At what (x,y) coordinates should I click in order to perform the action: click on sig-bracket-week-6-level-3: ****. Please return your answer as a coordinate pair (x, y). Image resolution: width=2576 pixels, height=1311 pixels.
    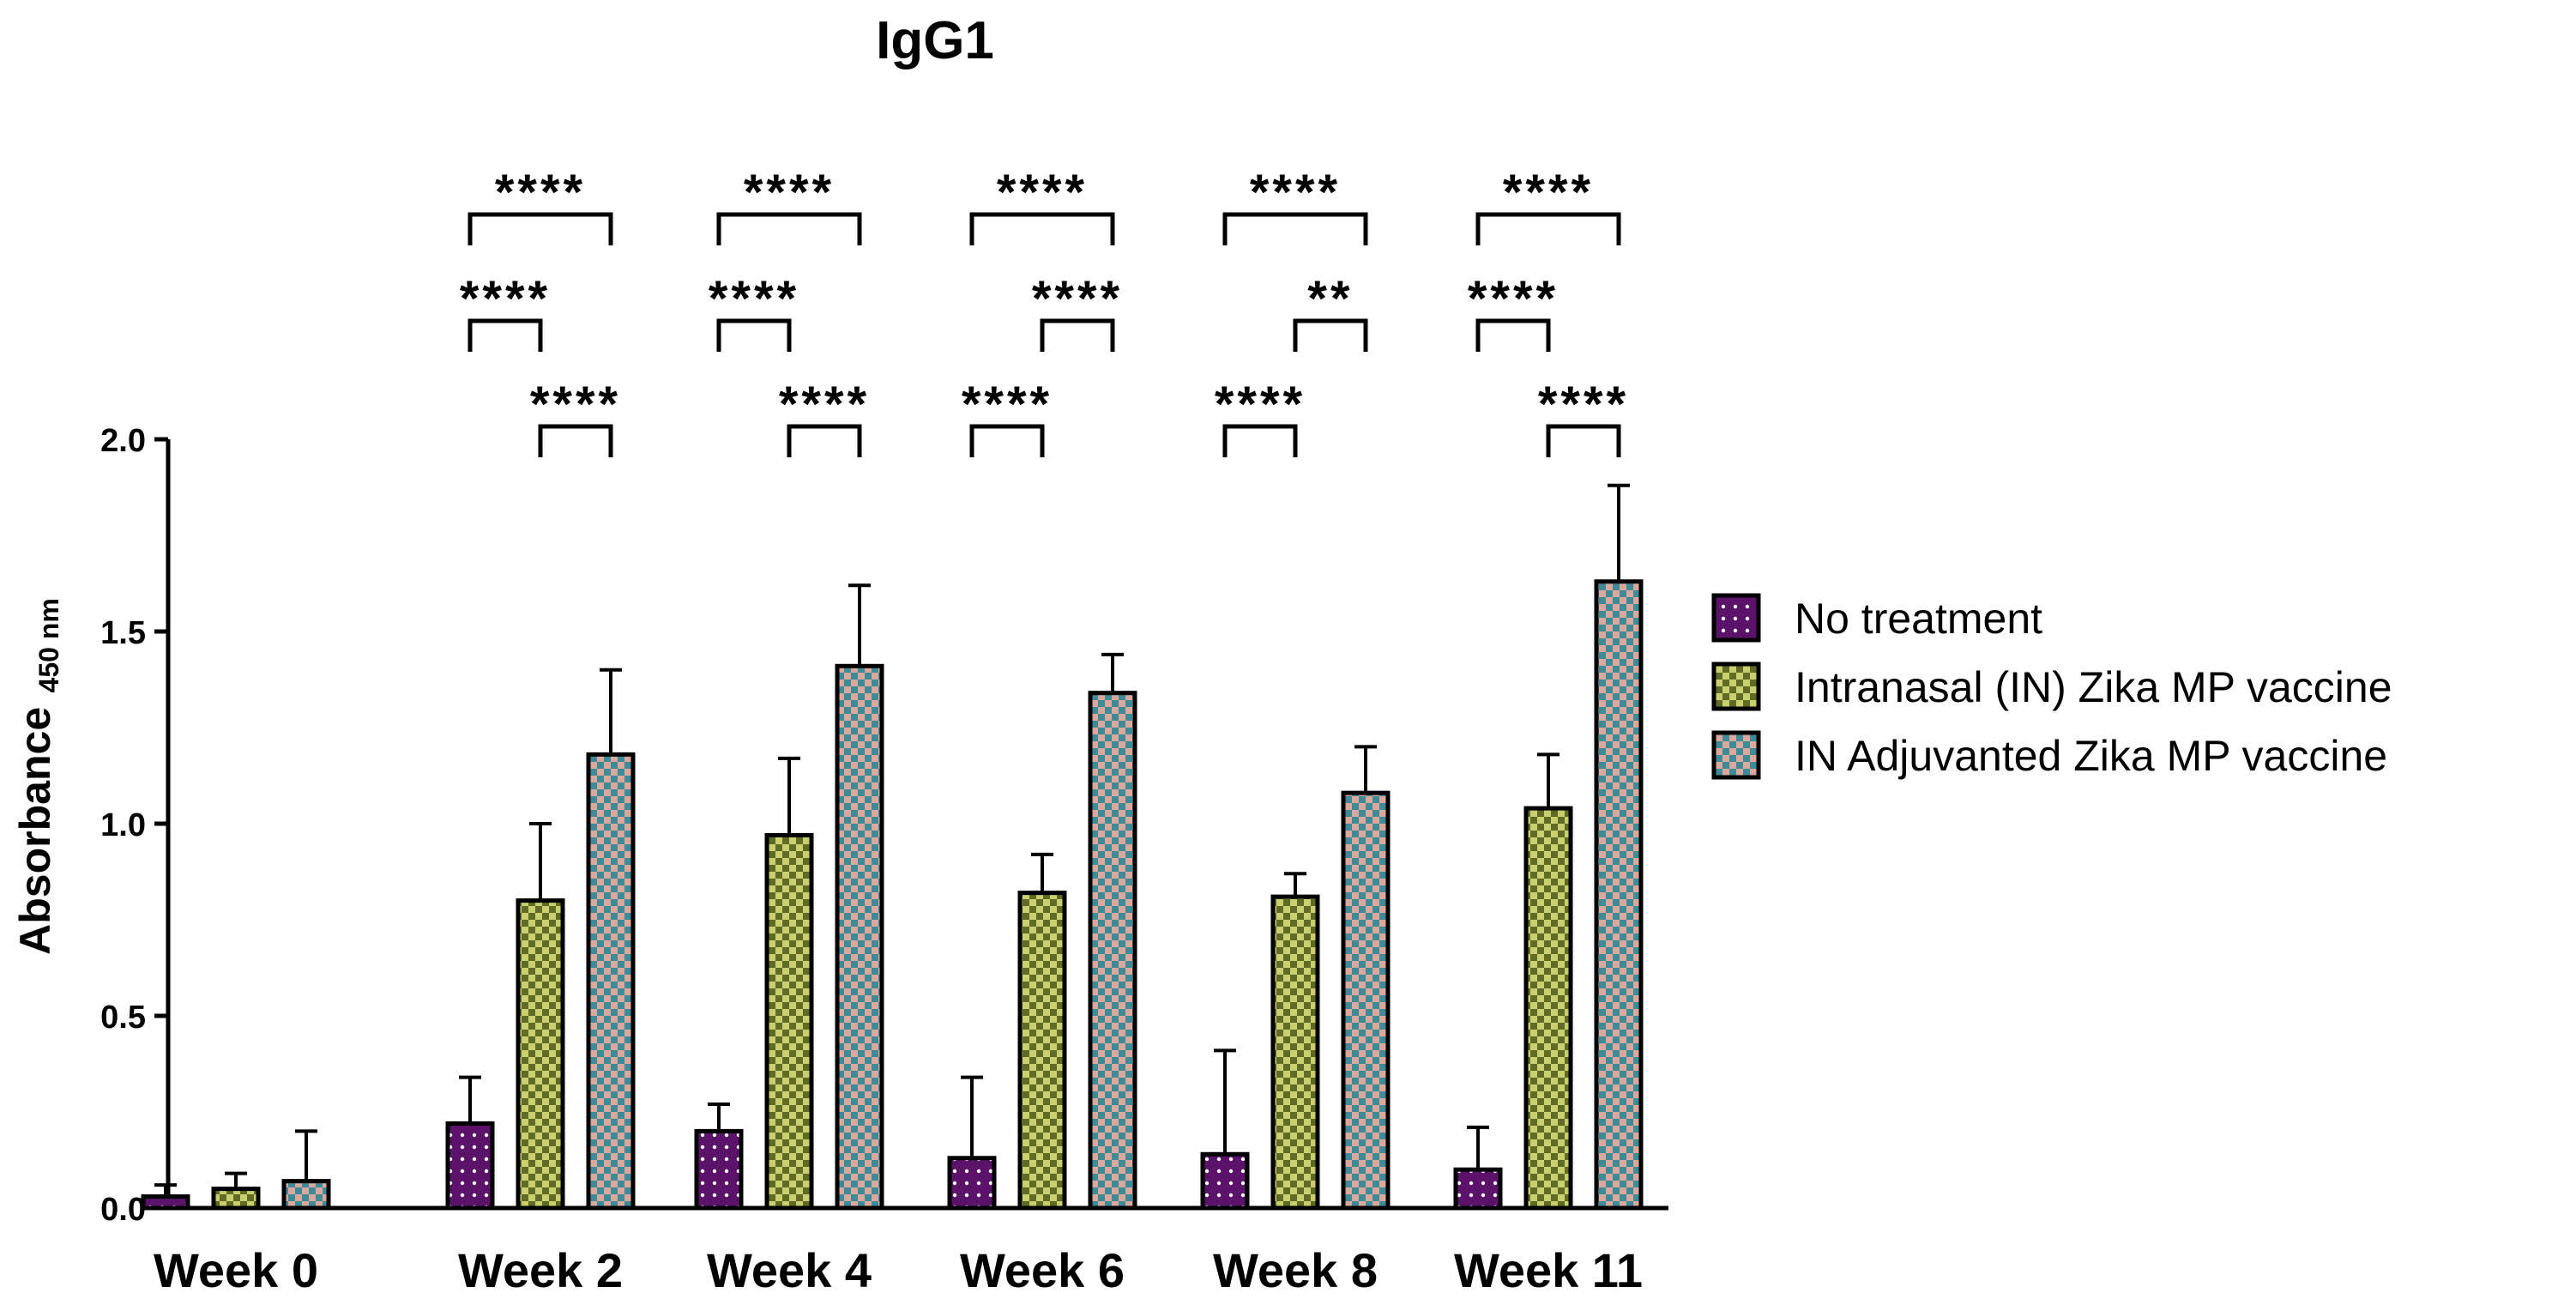
    Looking at the image, I should click on (1007, 417).